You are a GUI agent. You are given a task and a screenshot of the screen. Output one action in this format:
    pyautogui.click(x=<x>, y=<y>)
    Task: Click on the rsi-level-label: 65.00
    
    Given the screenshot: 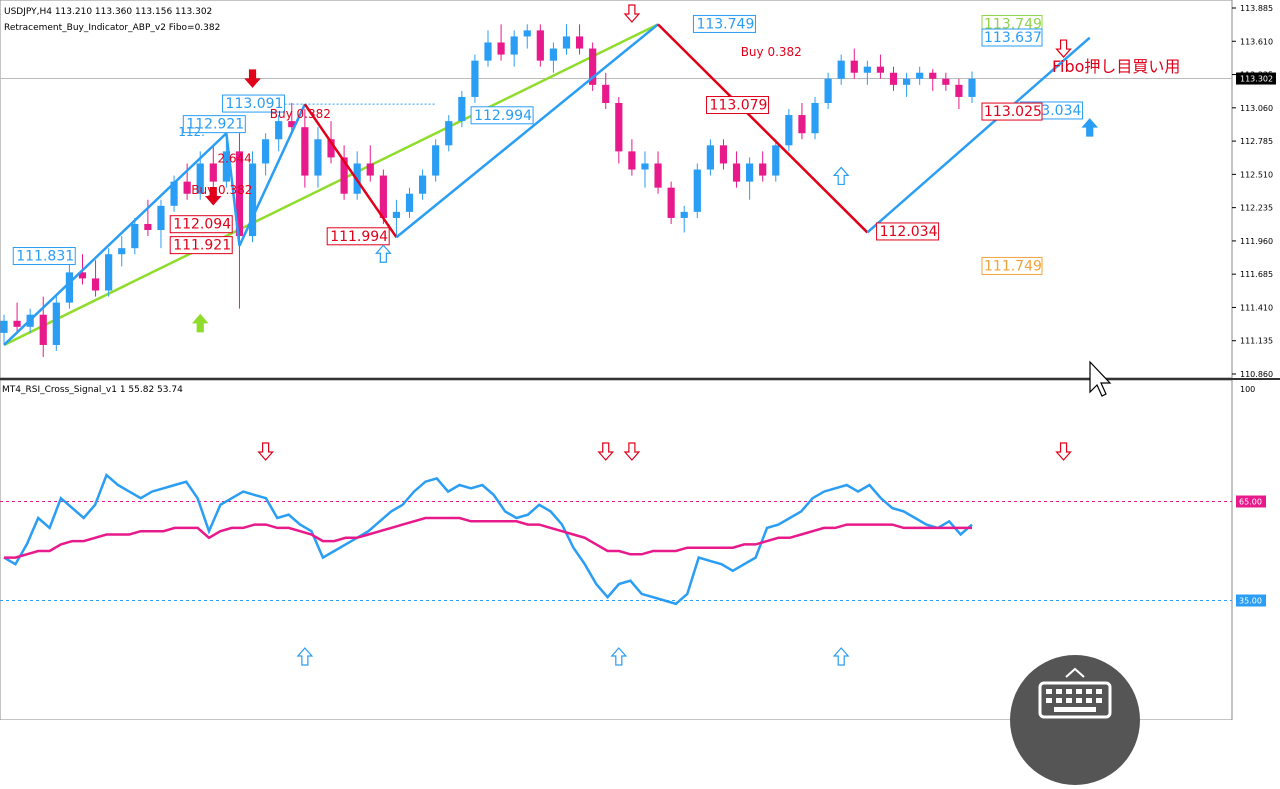 What is the action you would take?
    pyautogui.click(x=1250, y=502)
    